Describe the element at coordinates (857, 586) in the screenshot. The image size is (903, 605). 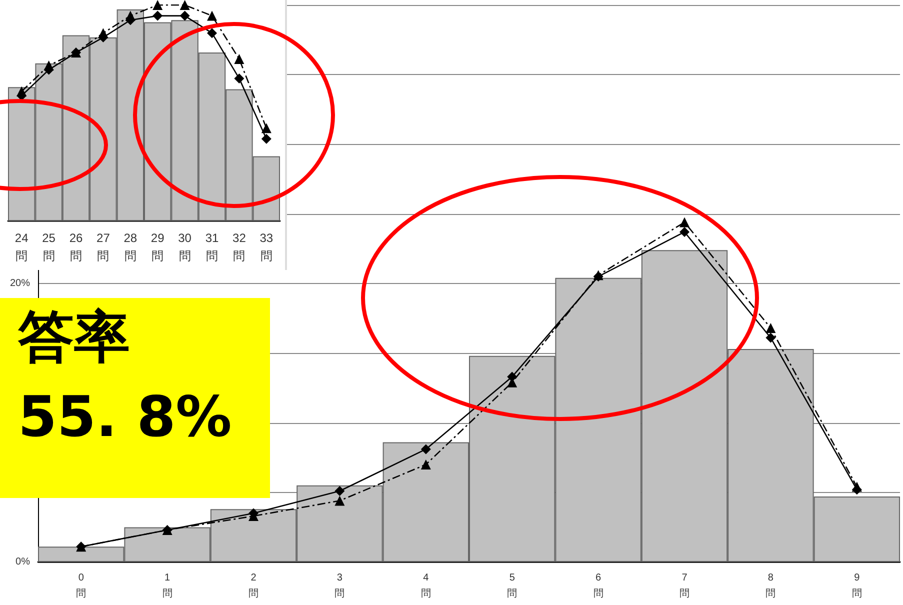
I see `x-tick-label: 9 問` at that location.